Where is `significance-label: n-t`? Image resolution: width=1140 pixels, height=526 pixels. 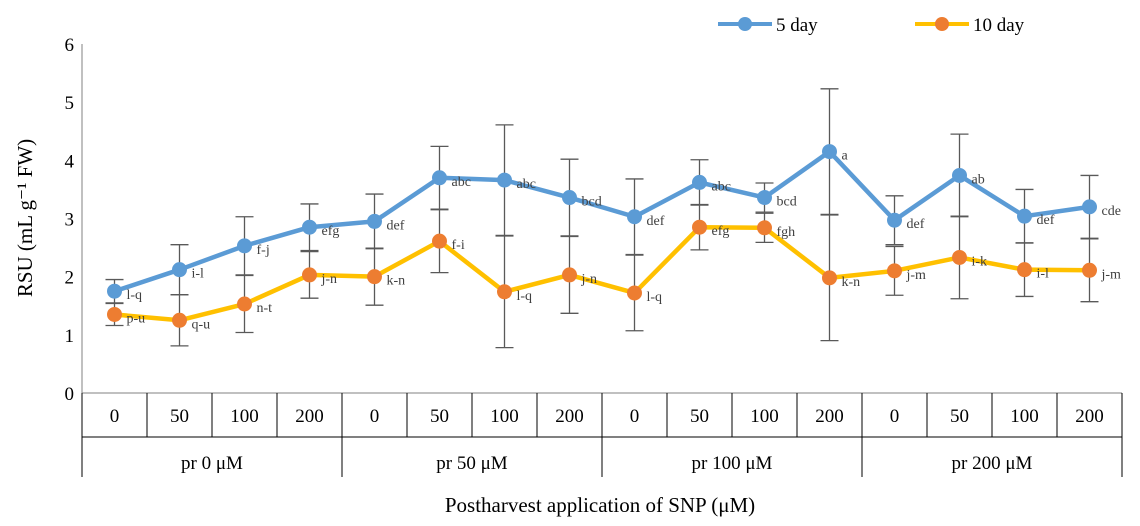 significance-label: n-t is located at coordinates (265, 308).